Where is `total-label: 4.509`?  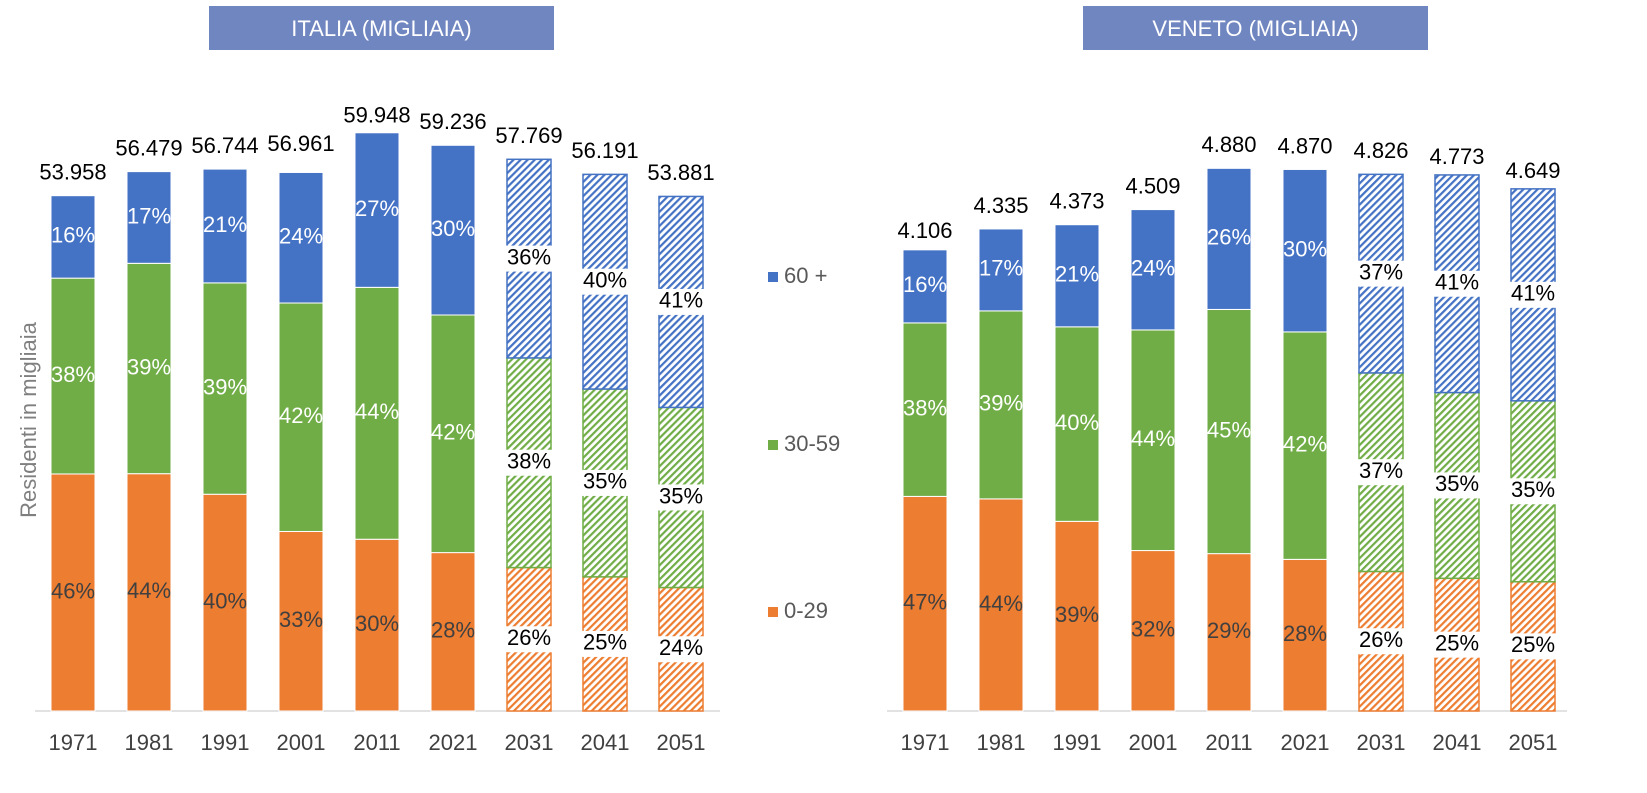
total-label: 4.509 is located at coordinates (1152, 185).